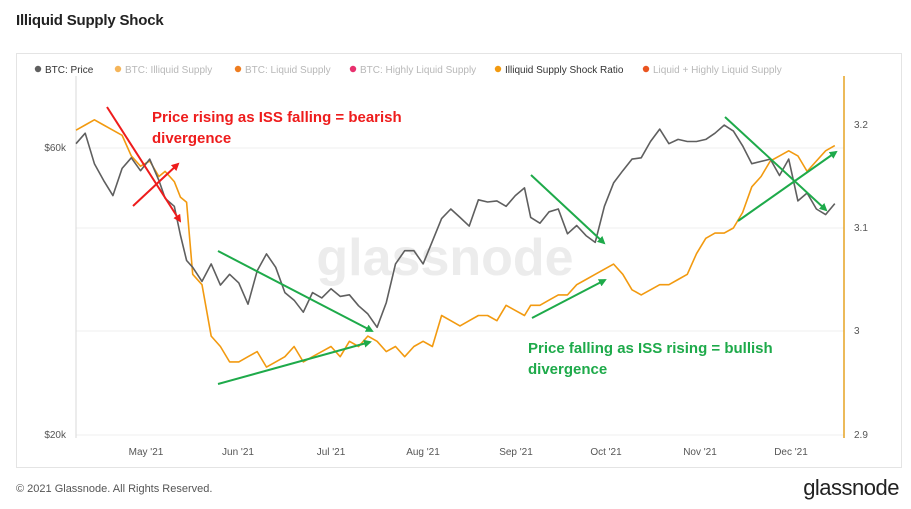 The width and height of the screenshot is (911, 509). Describe the element at coordinates (787, 186) in the screenshot. I see `bullish-arrow-iss-nov` at that location.